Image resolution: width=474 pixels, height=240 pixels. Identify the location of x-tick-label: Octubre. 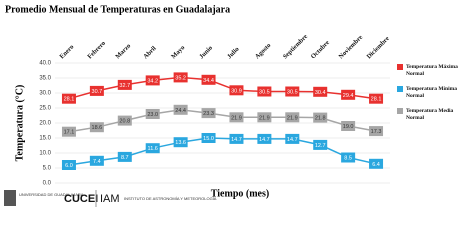
(320, 49).